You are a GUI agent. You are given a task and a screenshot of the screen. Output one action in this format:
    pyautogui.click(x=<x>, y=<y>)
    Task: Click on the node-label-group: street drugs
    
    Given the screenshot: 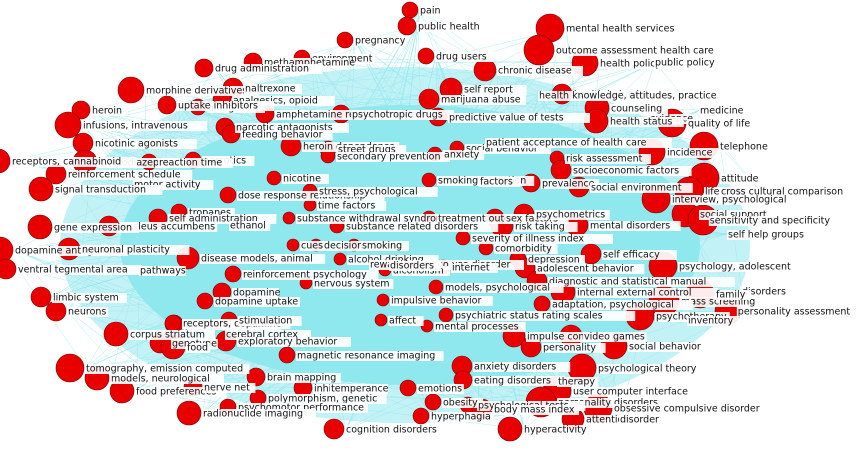 What is the action you would take?
    pyautogui.click(x=372, y=150)
    